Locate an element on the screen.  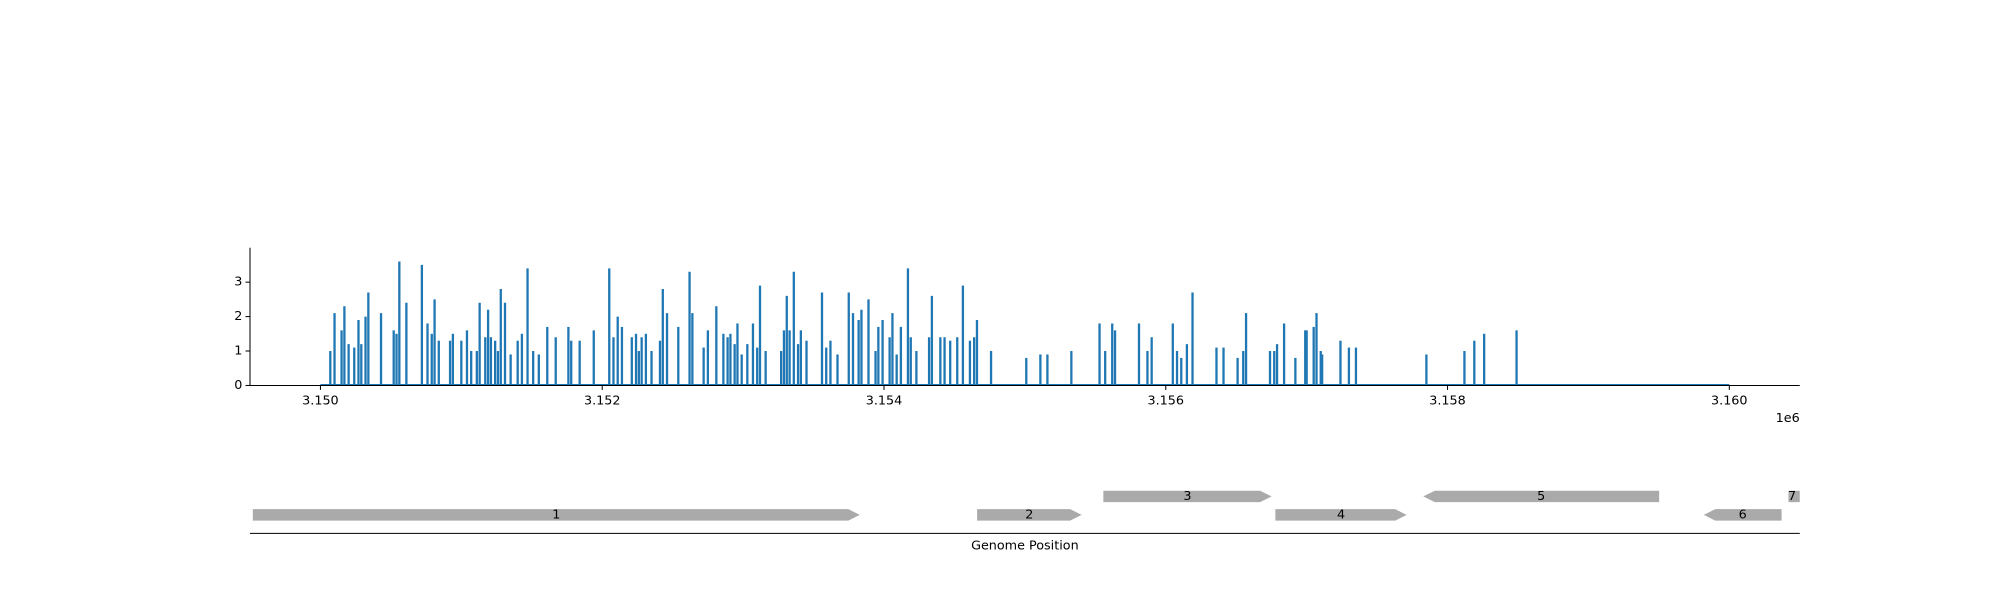
gene-label: 7 is located at coordinates (1792, 496).